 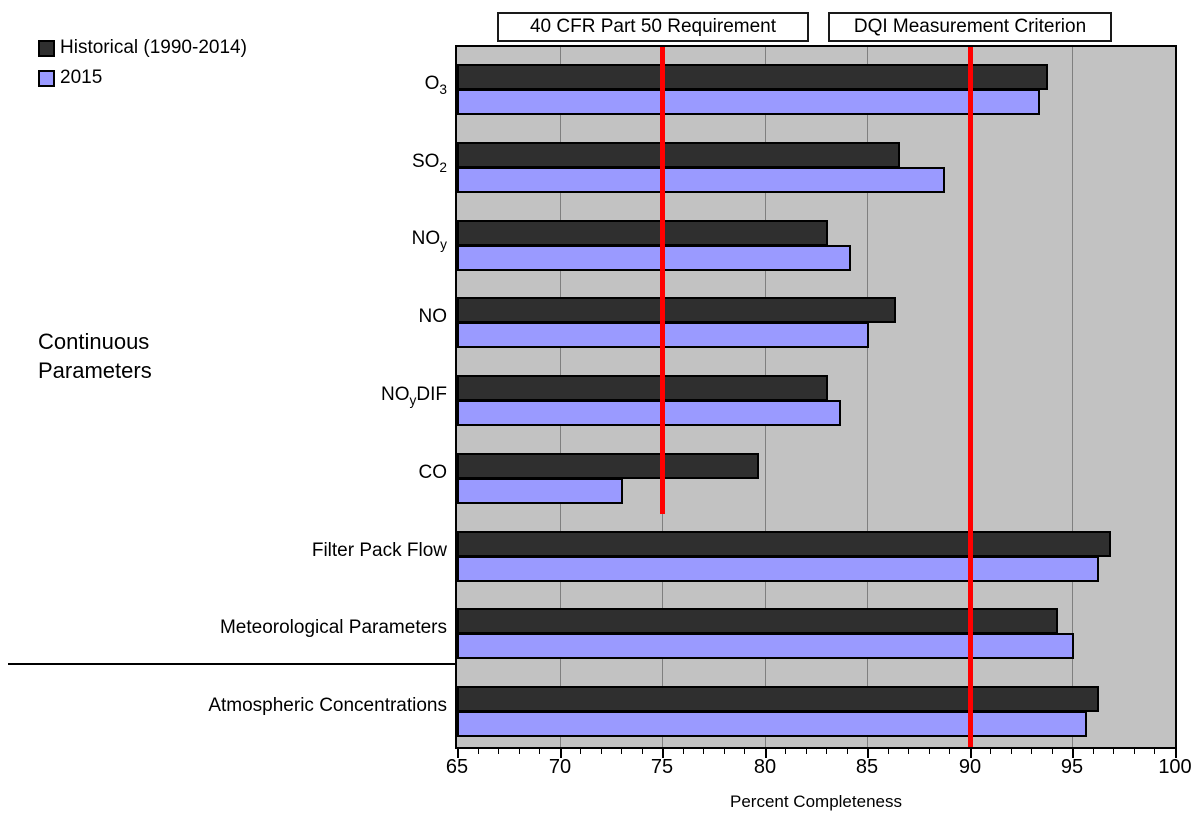 I want to click on tick-label-100: 100, so click(x=1175, y=767).